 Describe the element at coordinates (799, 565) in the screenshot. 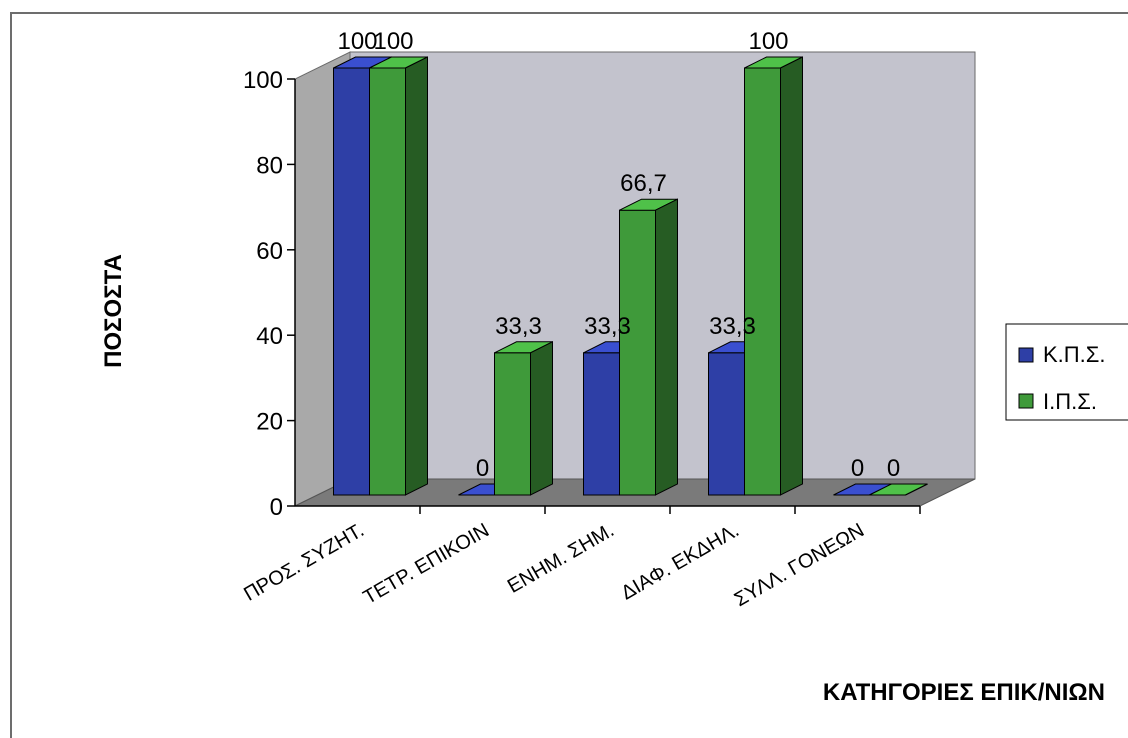

I see `x-tick-label: ΣΥΛΛ. ΓΟΝΕΩΝ` at that location.